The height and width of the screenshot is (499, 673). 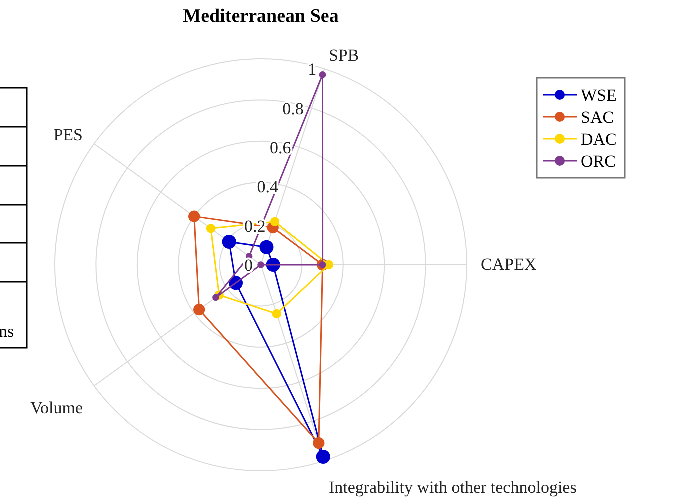 I want to click on y-tick-label: 1, so click(x=312, y=70).